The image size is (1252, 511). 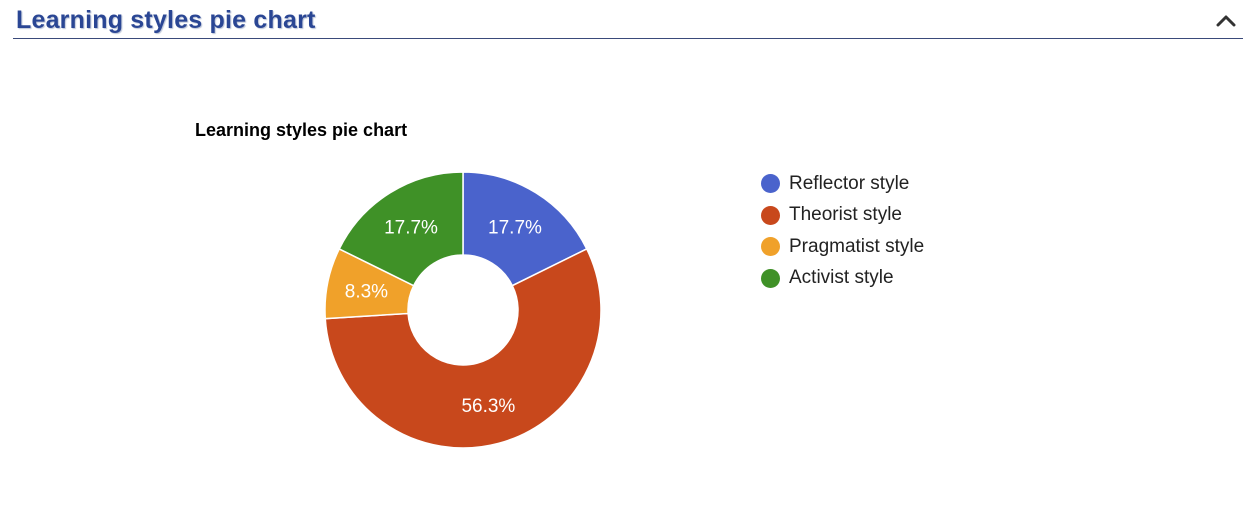 What do you see at coordinates (857, 246) in the screenshot?
I see `legend-label: Pragmatist style` at bounding box center [857, 246].